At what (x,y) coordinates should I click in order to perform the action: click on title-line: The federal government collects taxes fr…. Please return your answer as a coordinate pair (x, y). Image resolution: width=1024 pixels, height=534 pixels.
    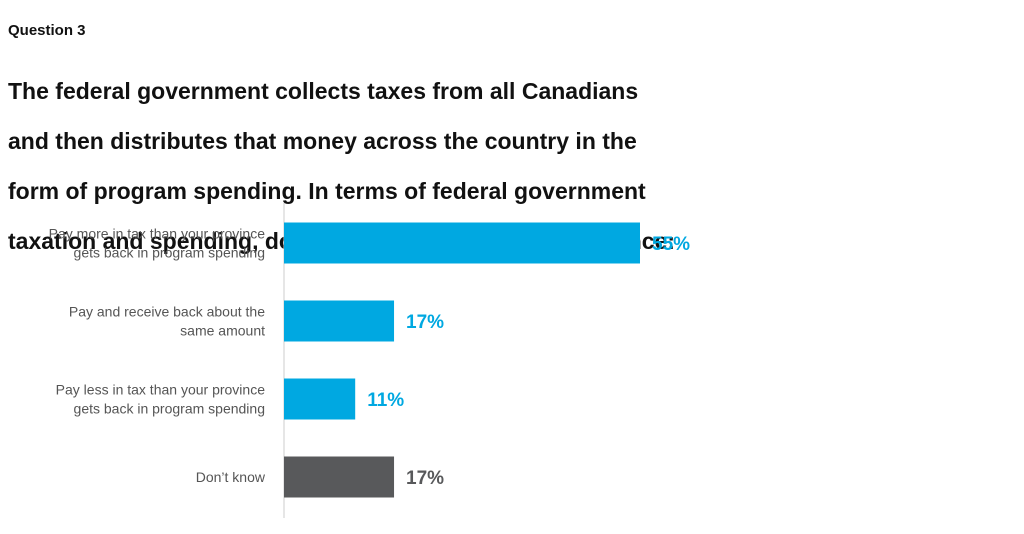
    Looking at the image, I should click on (323, 91).